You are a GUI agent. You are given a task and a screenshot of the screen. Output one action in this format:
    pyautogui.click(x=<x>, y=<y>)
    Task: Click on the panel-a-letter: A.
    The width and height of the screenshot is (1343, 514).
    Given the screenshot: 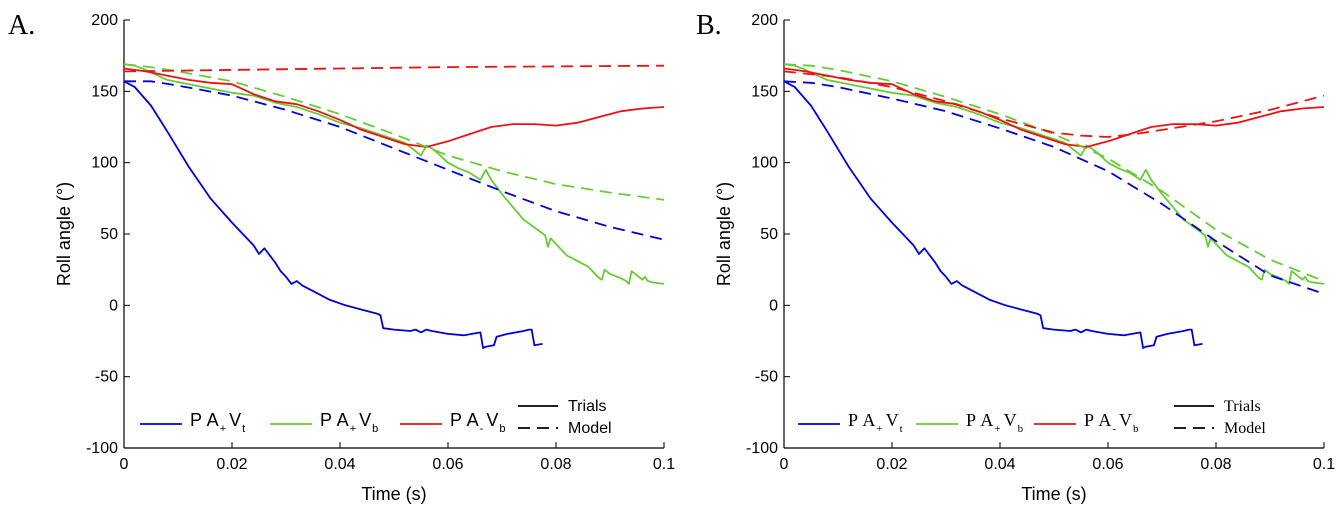 What is the action you would take?
    pyautogui.click(x=22, y=25)
    